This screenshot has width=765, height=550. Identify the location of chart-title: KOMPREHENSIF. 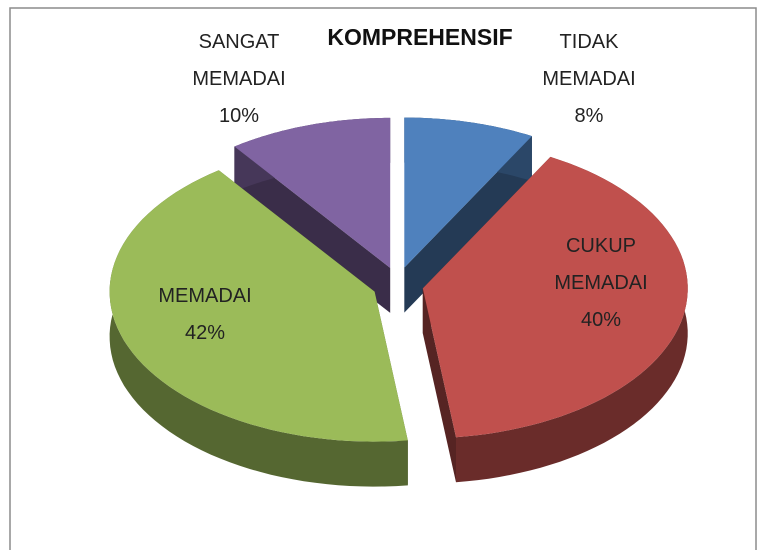
(420, 37).